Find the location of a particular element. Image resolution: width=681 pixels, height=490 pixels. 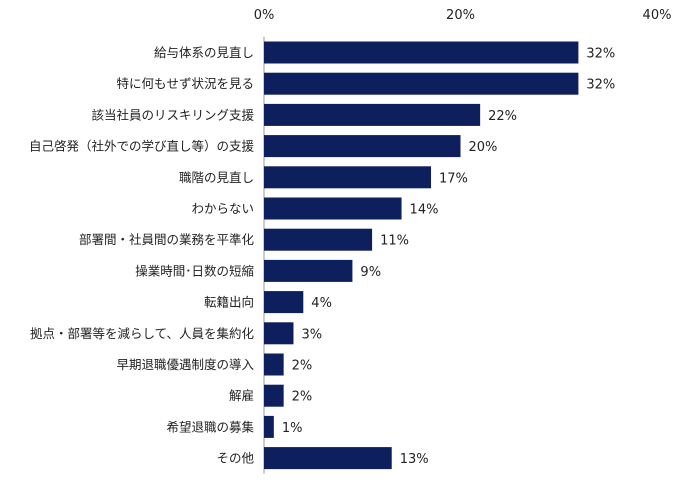

category-label: 該当社員のリスキリング支援 is located at coordinates (172, 114).